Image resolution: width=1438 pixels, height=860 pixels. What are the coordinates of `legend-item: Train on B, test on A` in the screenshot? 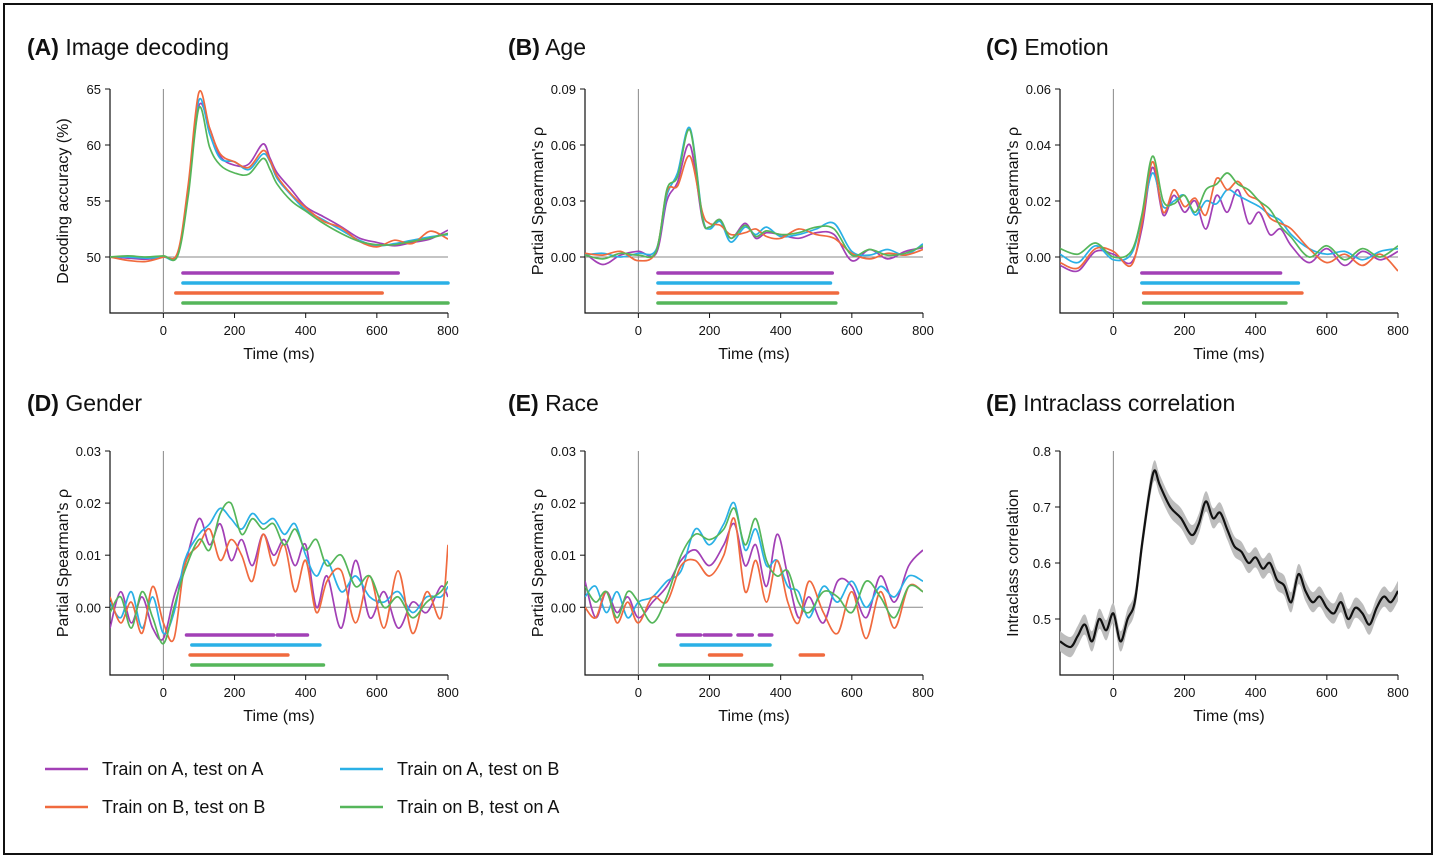 It's located at (449, 807).